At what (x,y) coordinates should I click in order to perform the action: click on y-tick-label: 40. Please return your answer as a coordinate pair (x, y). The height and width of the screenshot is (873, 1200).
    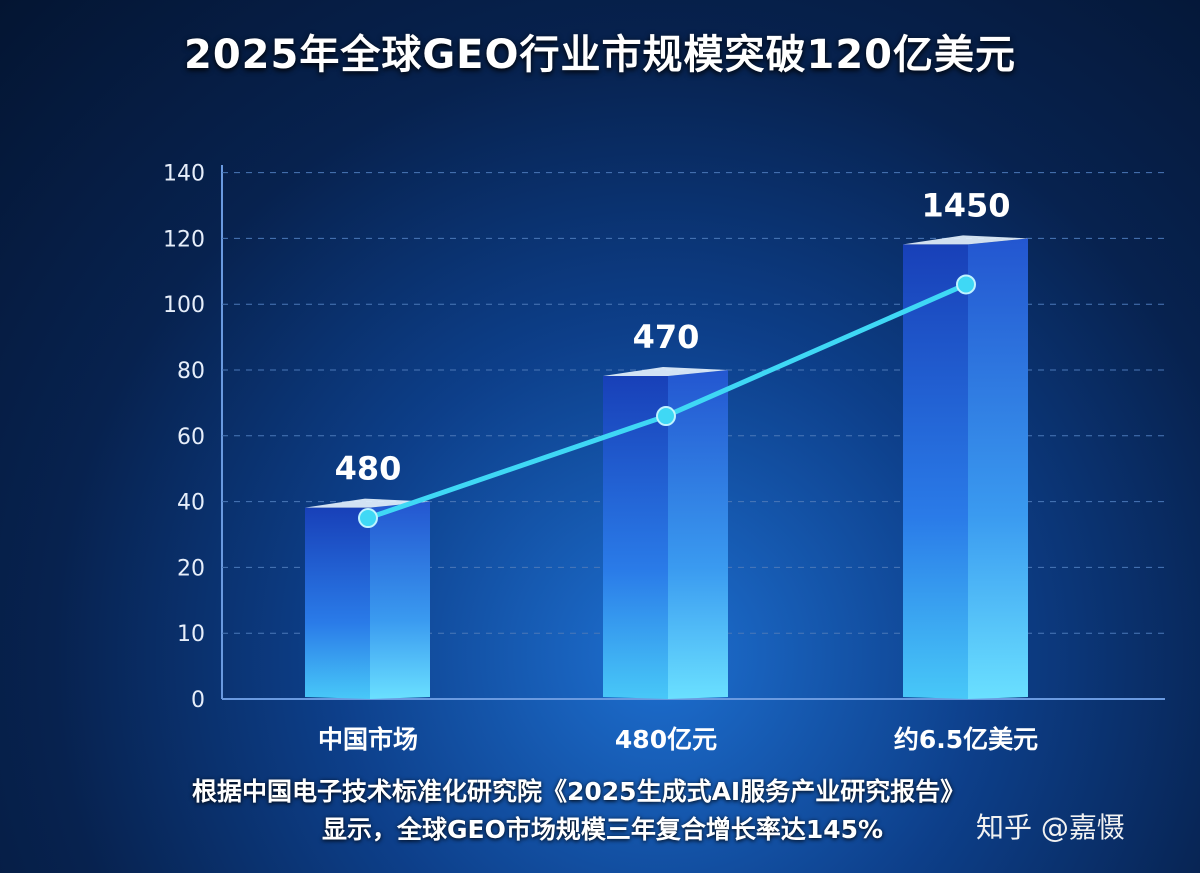
    Looking at the image, I should click on (191, 503).